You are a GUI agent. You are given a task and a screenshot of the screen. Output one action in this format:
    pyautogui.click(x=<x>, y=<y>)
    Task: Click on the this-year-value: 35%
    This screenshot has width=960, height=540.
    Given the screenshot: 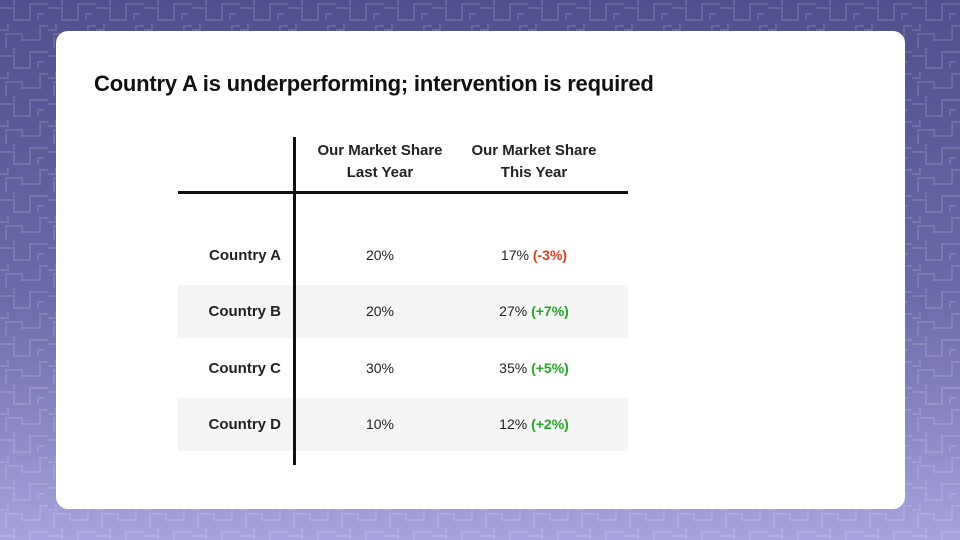 What is the action you would take?
    pyautogui.click(x=513, y=368)
    